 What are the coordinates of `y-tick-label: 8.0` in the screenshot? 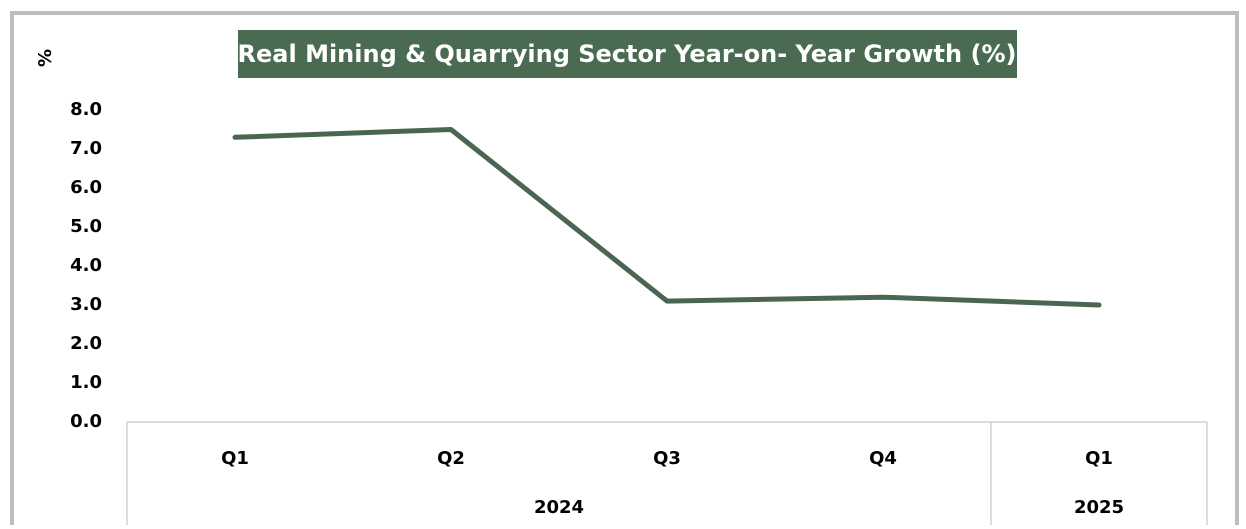 It's located at (86, 109).